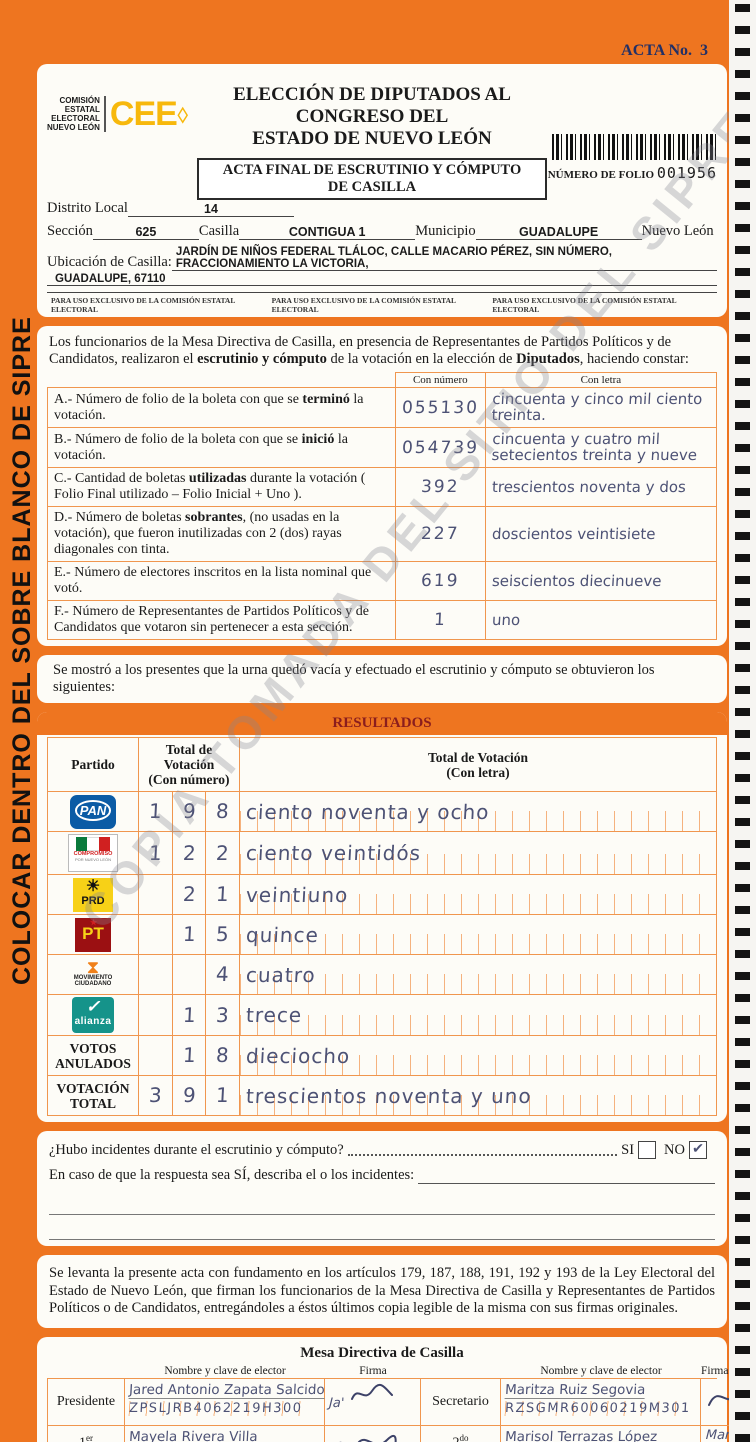 The width and height of the screenshot is (756, 1442). I want to click on acta-number-label: ACTA No., so click(656, 50).